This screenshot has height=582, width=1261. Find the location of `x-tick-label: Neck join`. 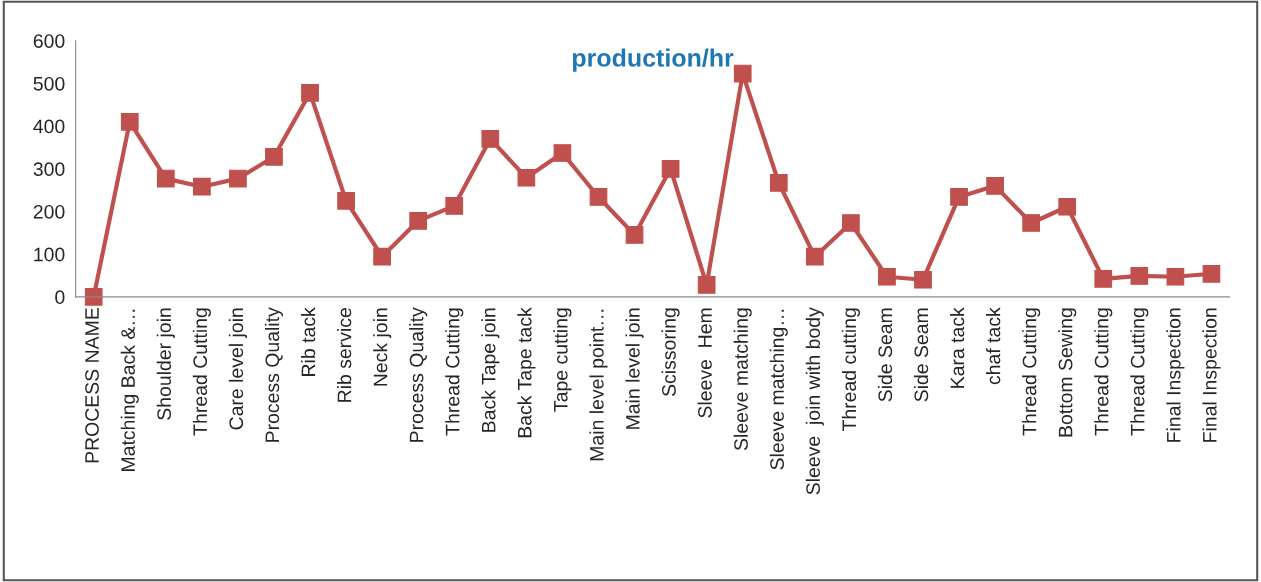

x-tick-label: Neck join is located at coordinates (382, 347).